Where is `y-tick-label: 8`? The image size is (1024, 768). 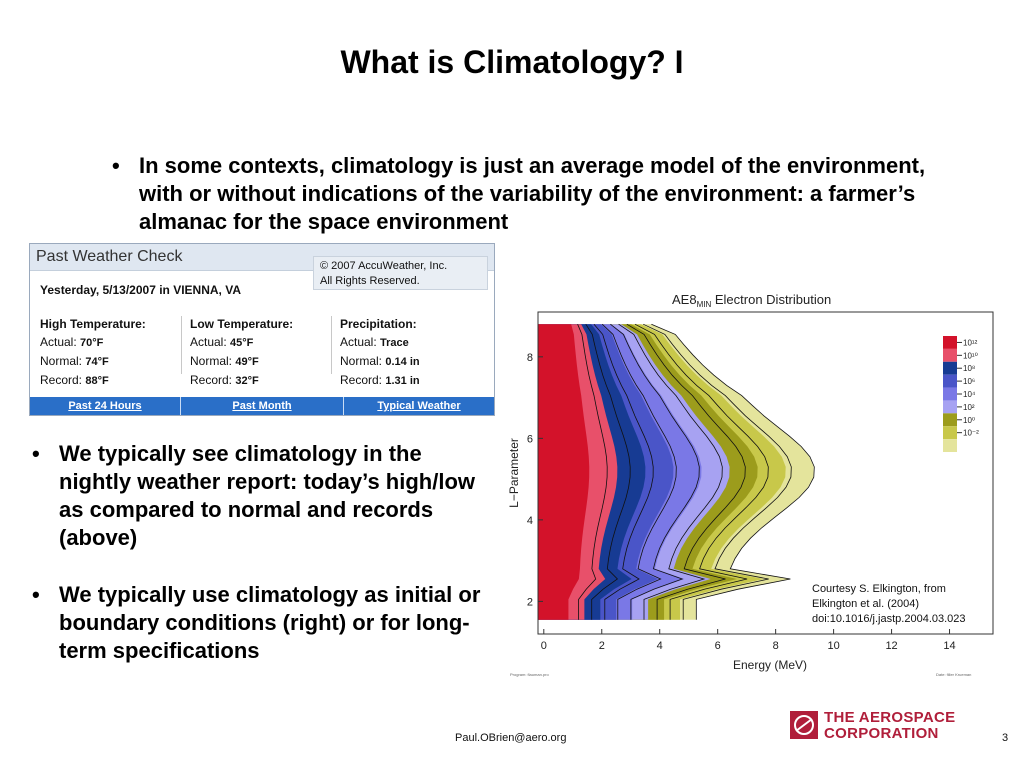
y-tick-label: 8 is located at coordinates (530, 358).